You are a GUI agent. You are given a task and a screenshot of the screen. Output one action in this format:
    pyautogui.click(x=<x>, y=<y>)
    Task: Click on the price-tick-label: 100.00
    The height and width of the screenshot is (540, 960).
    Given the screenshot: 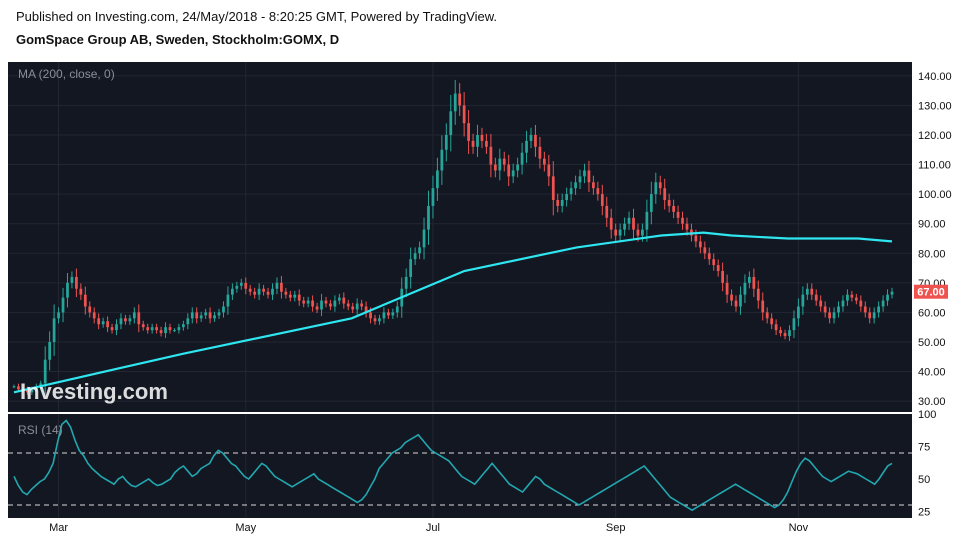 What is the action you would take?
    pyautogui.click(x=935, y=195)
    